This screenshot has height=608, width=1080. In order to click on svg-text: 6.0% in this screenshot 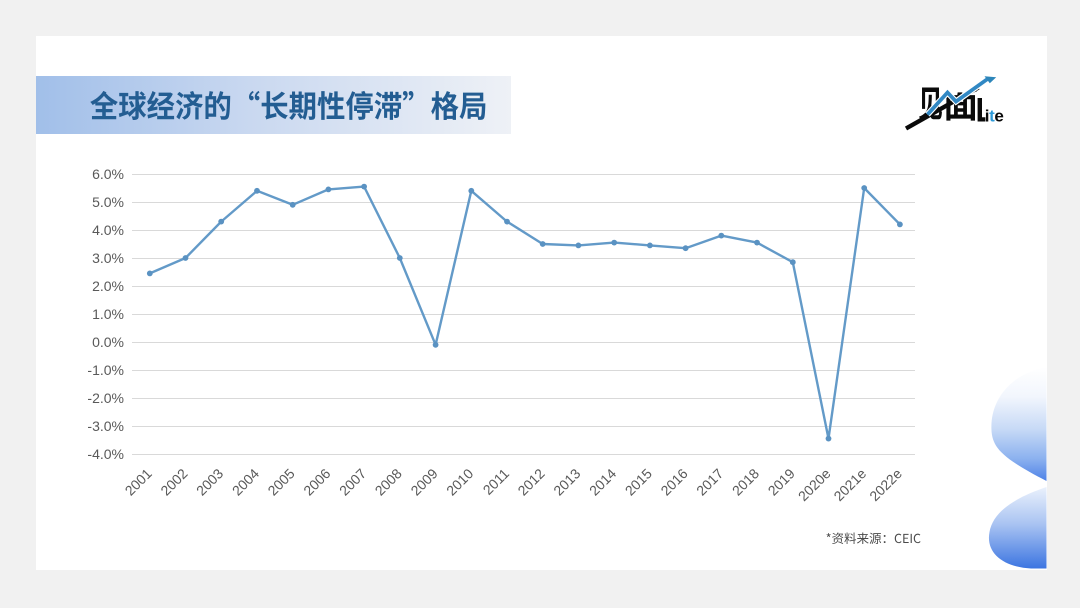, I will do `click(108, 174)`.